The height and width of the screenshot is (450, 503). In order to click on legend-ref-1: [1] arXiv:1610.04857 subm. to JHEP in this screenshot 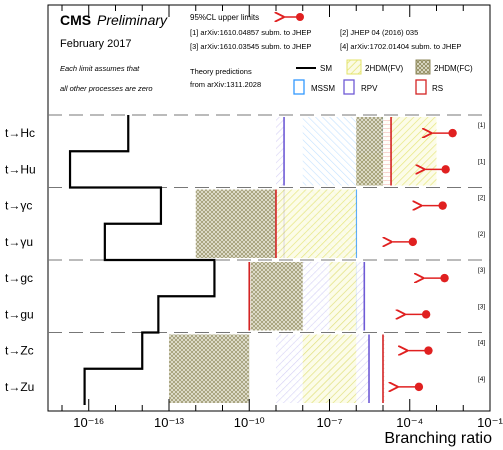, I will do `click(250, 32)`.